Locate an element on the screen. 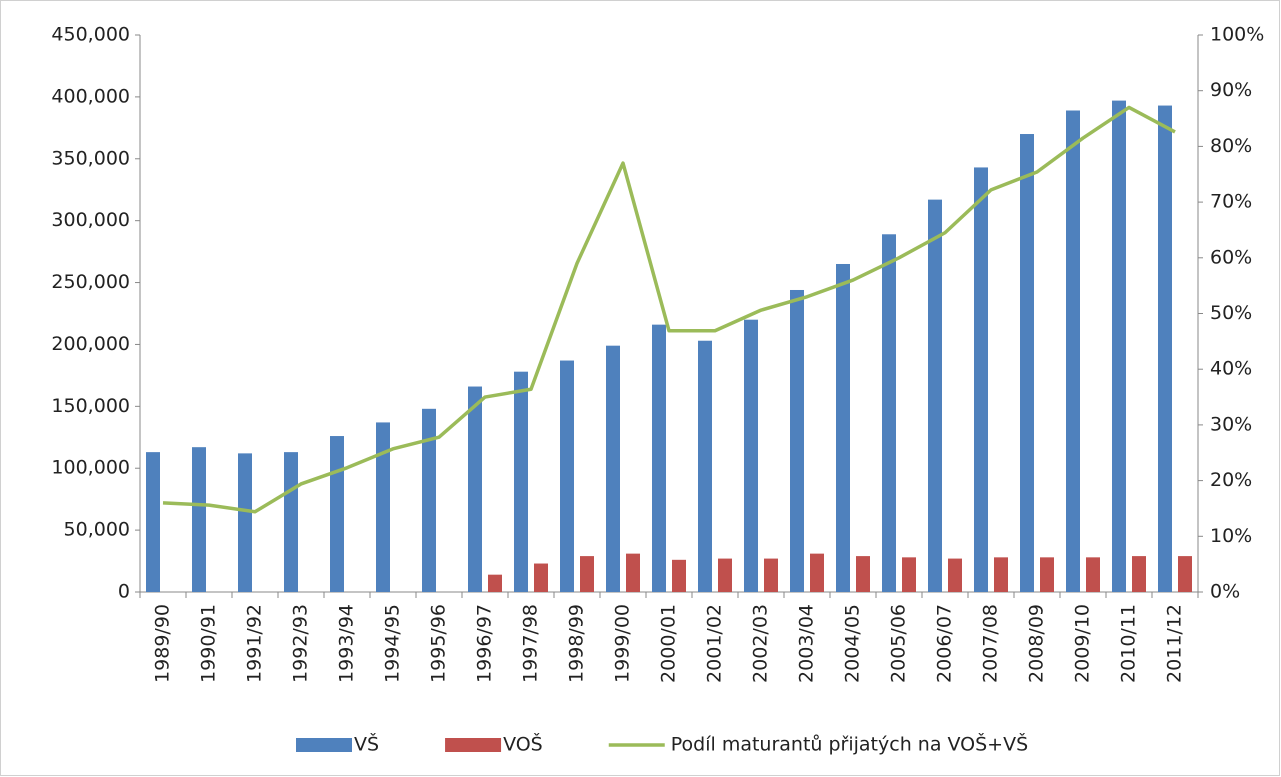 The width and height of the screenshot is (1281, 777). y2-tick-label: 50% is located at coordinates (1231, 313).